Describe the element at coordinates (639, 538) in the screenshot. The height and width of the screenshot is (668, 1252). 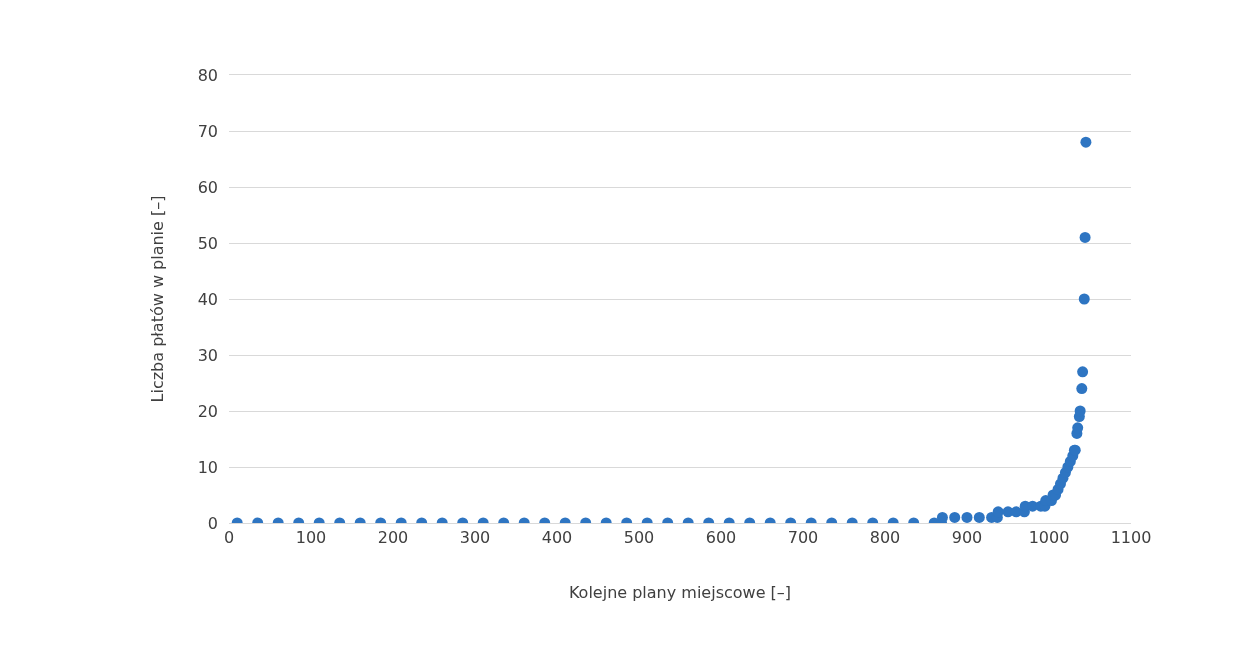
I see `x-tick-label: 500` at that location.